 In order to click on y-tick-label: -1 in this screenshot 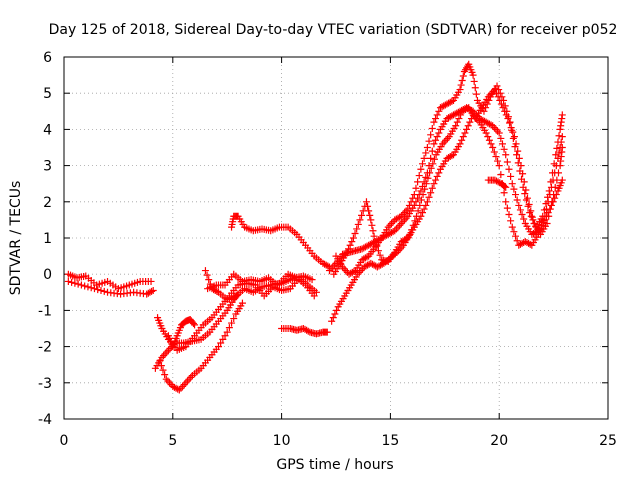, I will do `click(45, 311)`.